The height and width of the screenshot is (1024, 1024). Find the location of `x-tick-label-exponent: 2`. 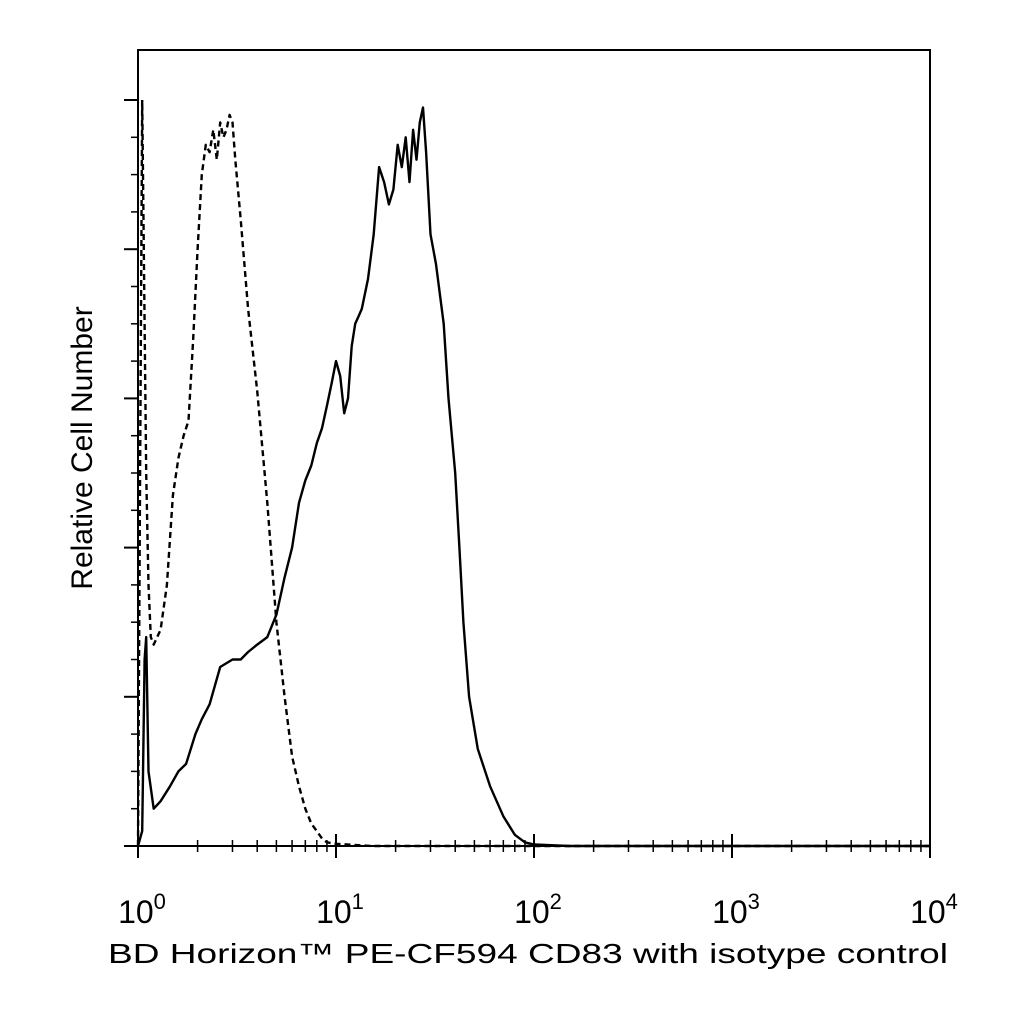

x-tick-label-exponent: 2 is located at coordinates (556, 901).